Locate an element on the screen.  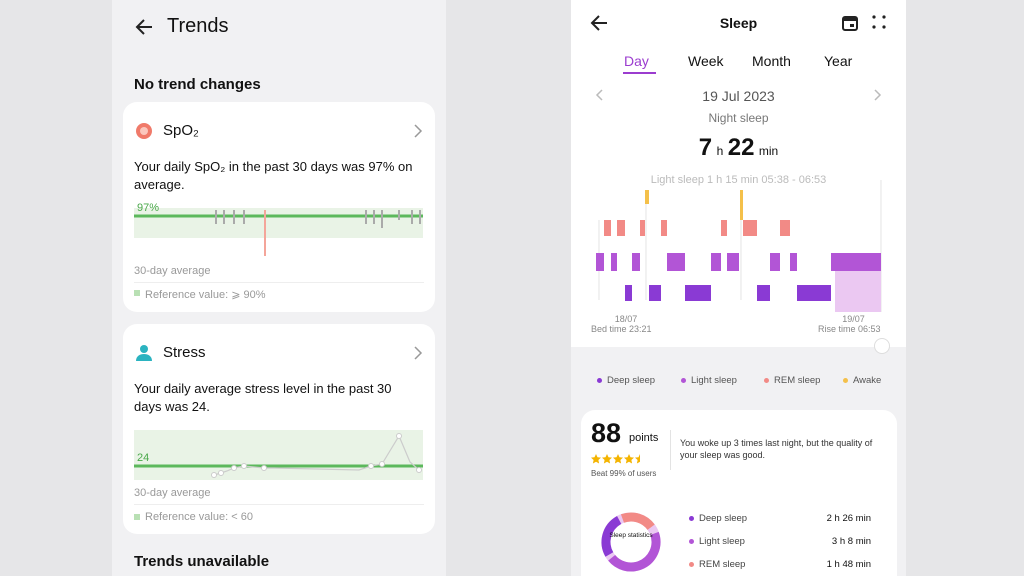
section-heading: Trends unavailable is located at coordinates (202, 561).